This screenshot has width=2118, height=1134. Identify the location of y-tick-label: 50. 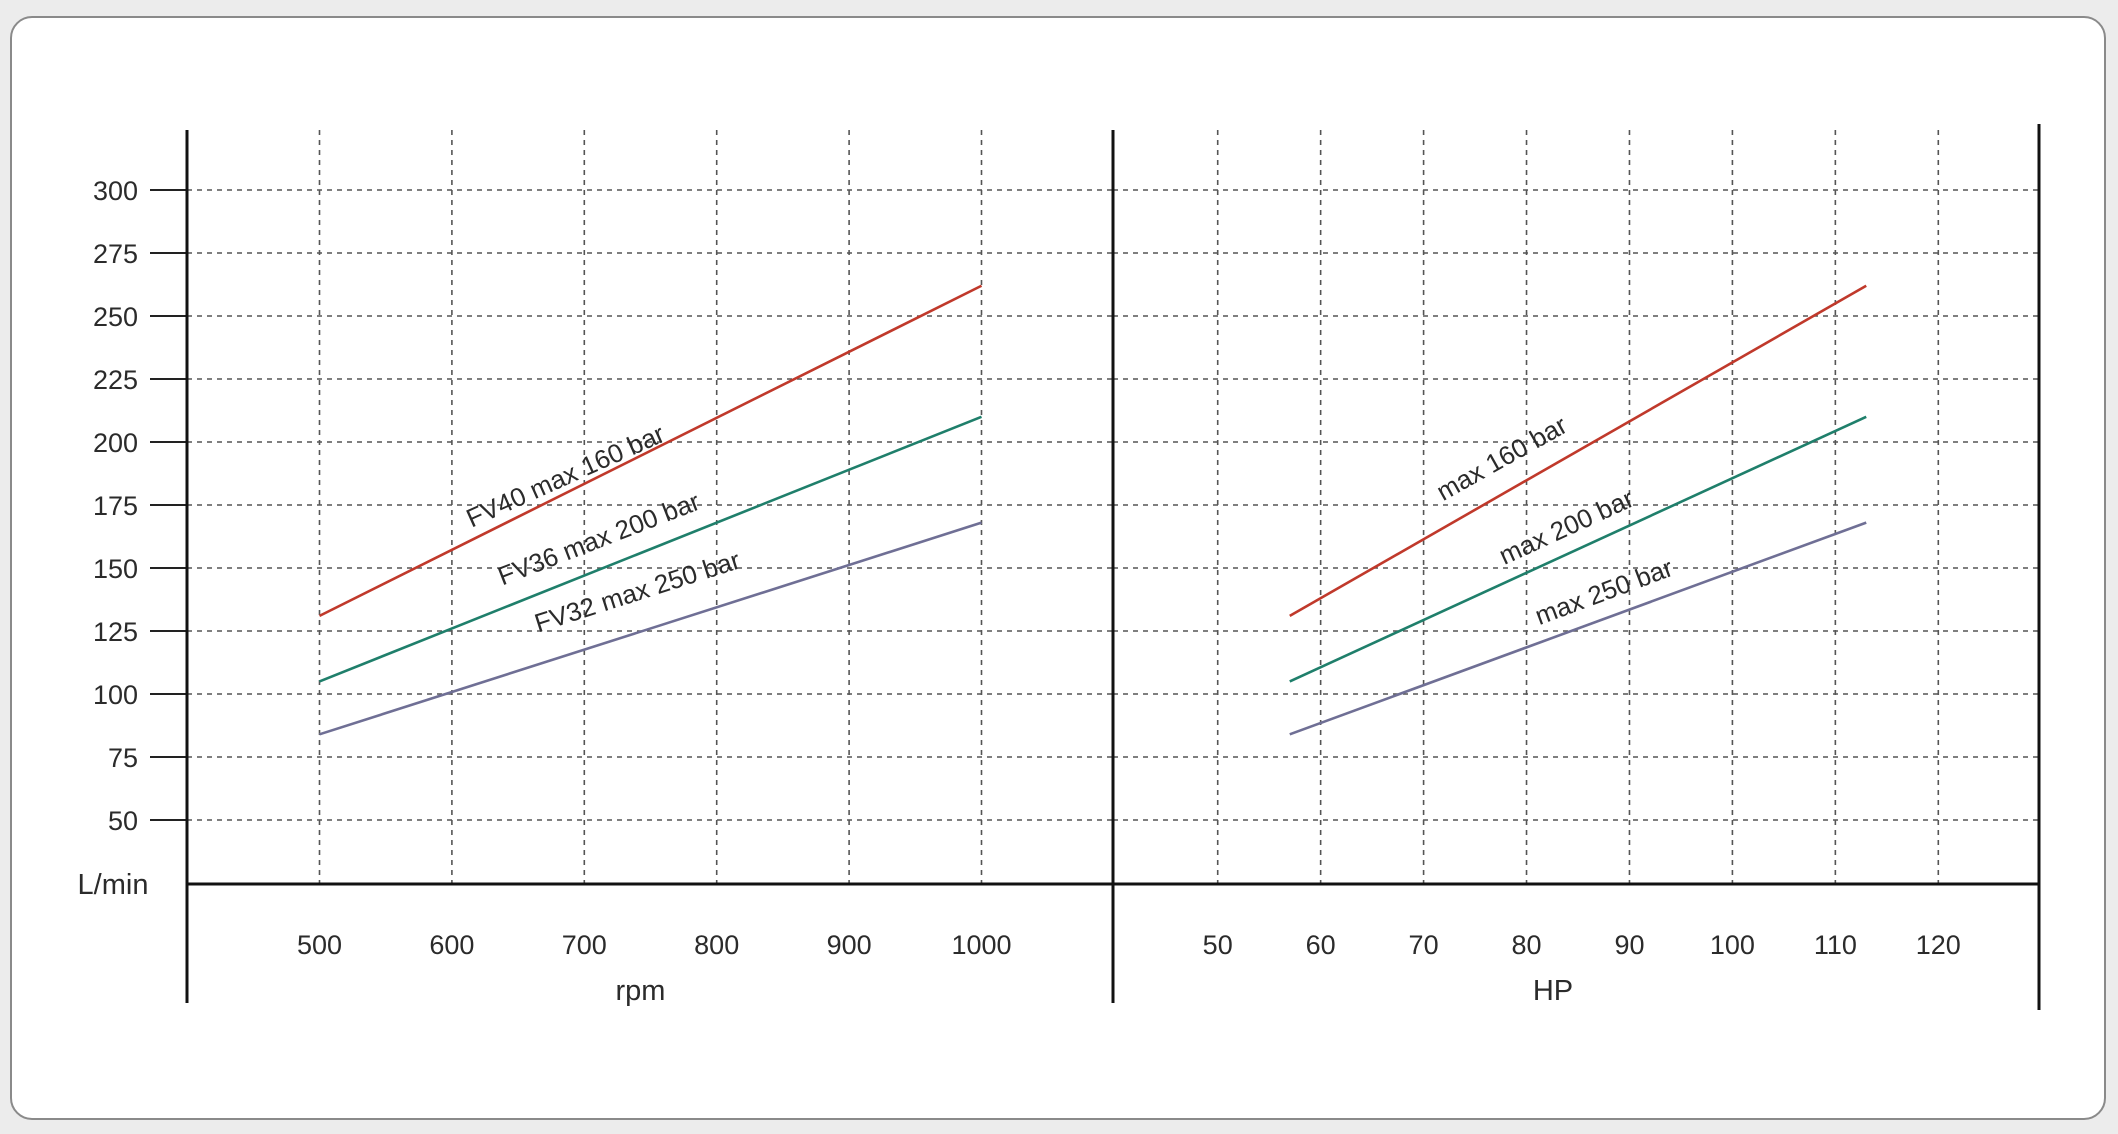
(123, 821).